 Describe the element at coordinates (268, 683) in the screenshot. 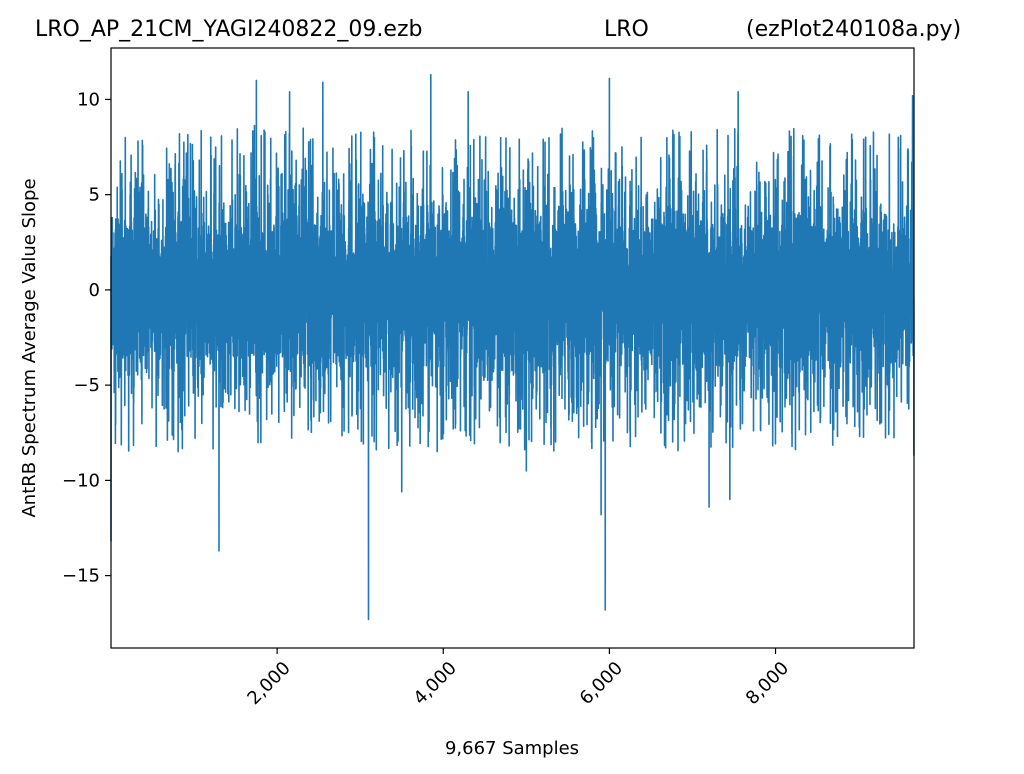

I see `x-tick-label: 2,000` at that location.